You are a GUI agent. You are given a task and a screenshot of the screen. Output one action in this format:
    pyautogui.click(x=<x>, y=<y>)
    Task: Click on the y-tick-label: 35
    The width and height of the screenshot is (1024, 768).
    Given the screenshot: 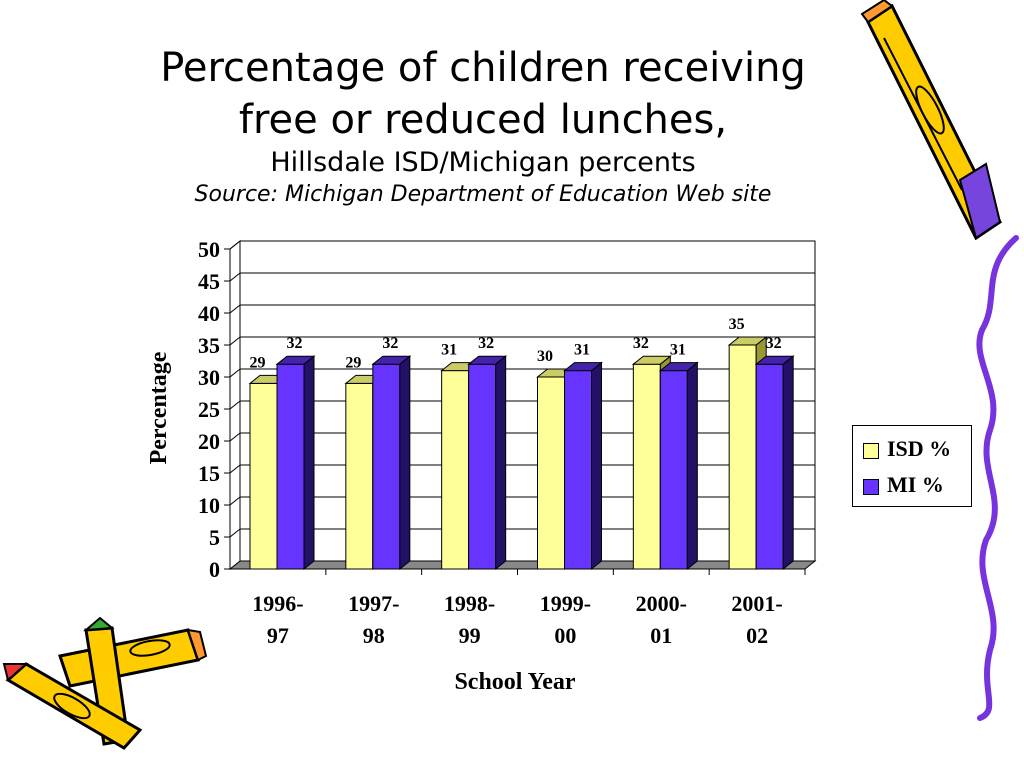 What is the action you would take?
    pyautogui.click(x=209, y=345)
    